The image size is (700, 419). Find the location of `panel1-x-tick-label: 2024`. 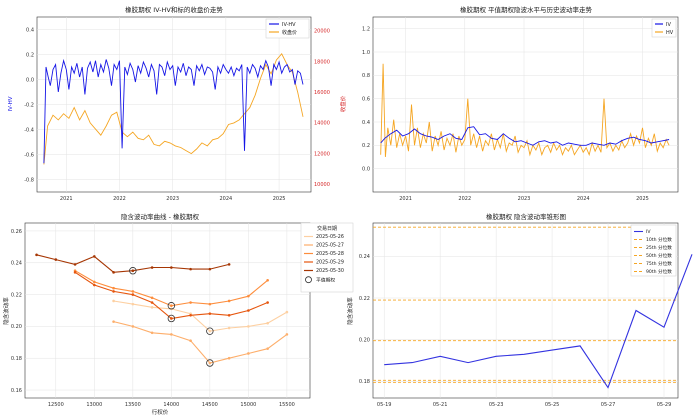

panel1-x-tick-label: 2024 is located at coordinates (226, 199).